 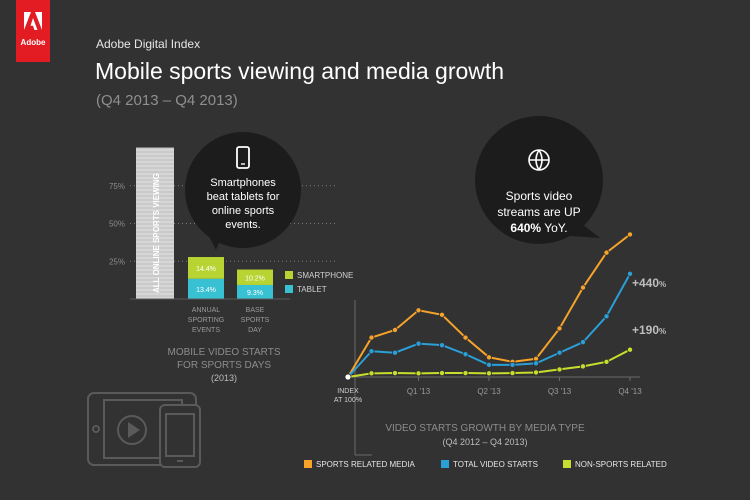 I want to click on adobe-logo: Adobe, so click(x=33, y=31).